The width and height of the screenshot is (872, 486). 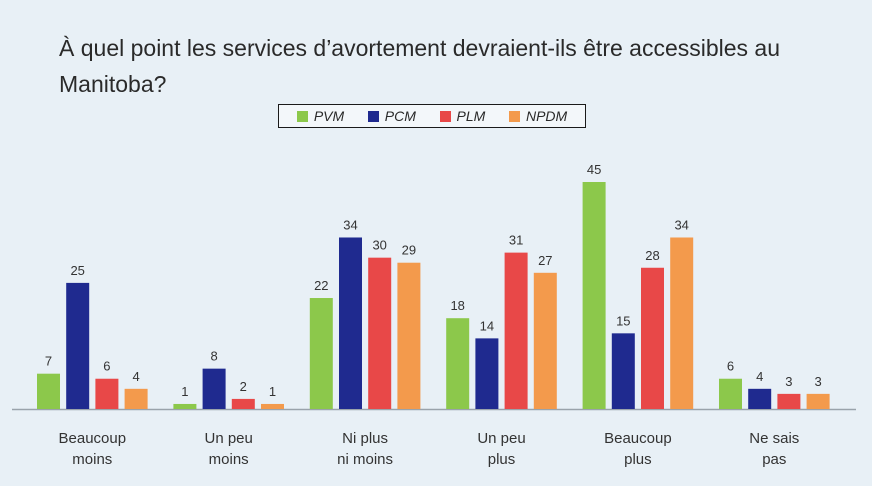 I want to click on data-label-pcm-5: 4, so click(x=759, y=376).